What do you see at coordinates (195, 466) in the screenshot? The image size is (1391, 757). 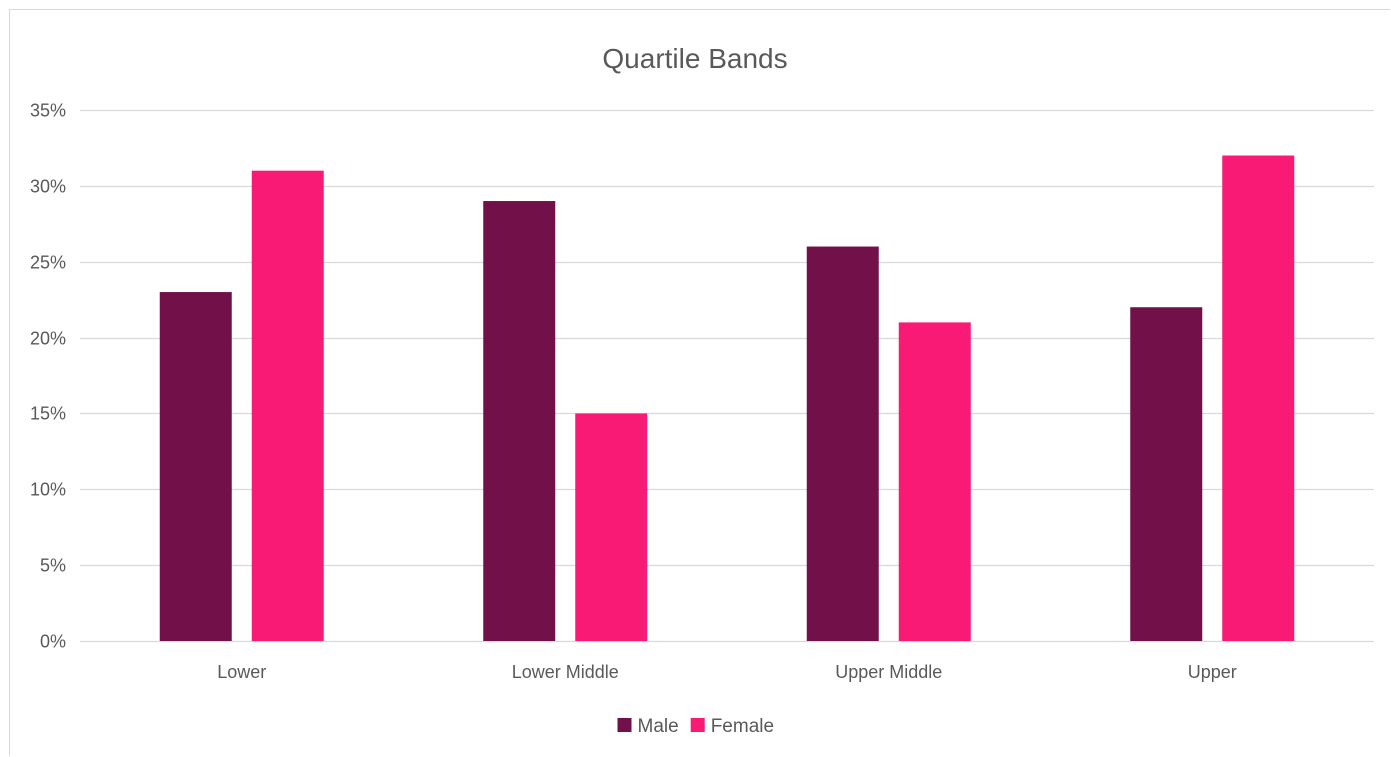 I see `bar-male-lower` at bounding box center [195, 466].